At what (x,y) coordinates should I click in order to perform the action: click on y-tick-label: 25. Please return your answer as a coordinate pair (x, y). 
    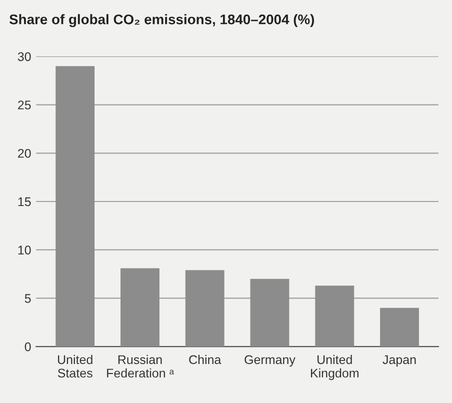
    Looking at the image, I should click on (24, 105).